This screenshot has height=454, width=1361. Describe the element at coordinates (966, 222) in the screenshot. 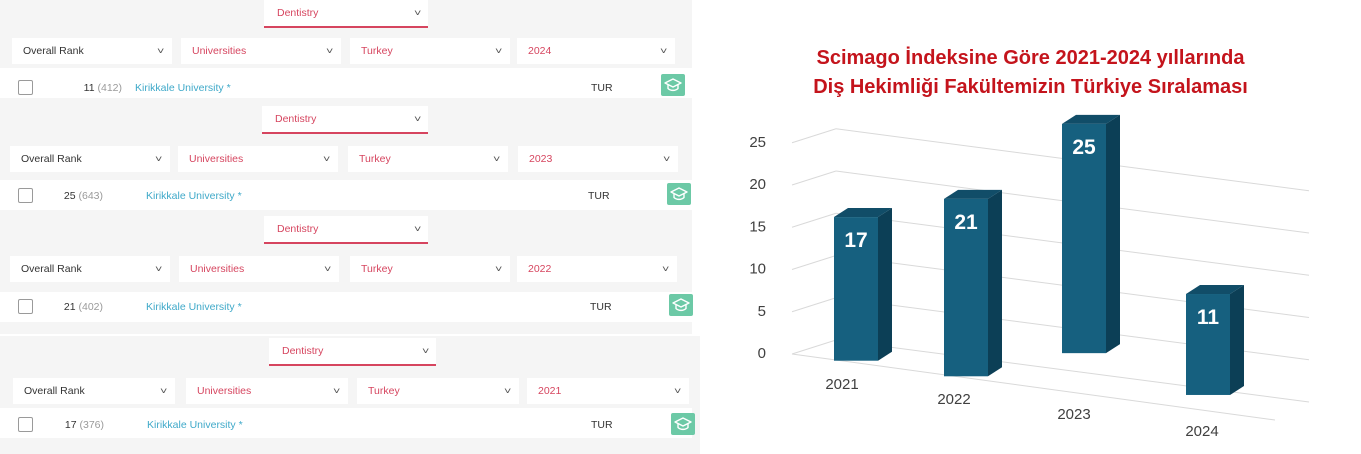

I see `data-label: 21` at that location.